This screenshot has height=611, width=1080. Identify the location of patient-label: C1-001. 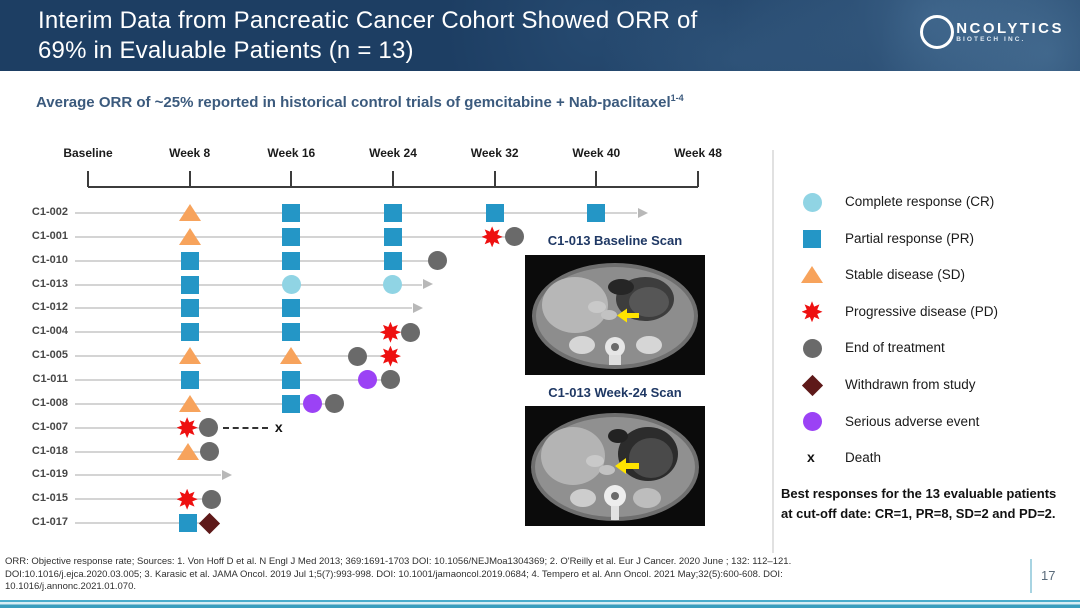
(49, 235).